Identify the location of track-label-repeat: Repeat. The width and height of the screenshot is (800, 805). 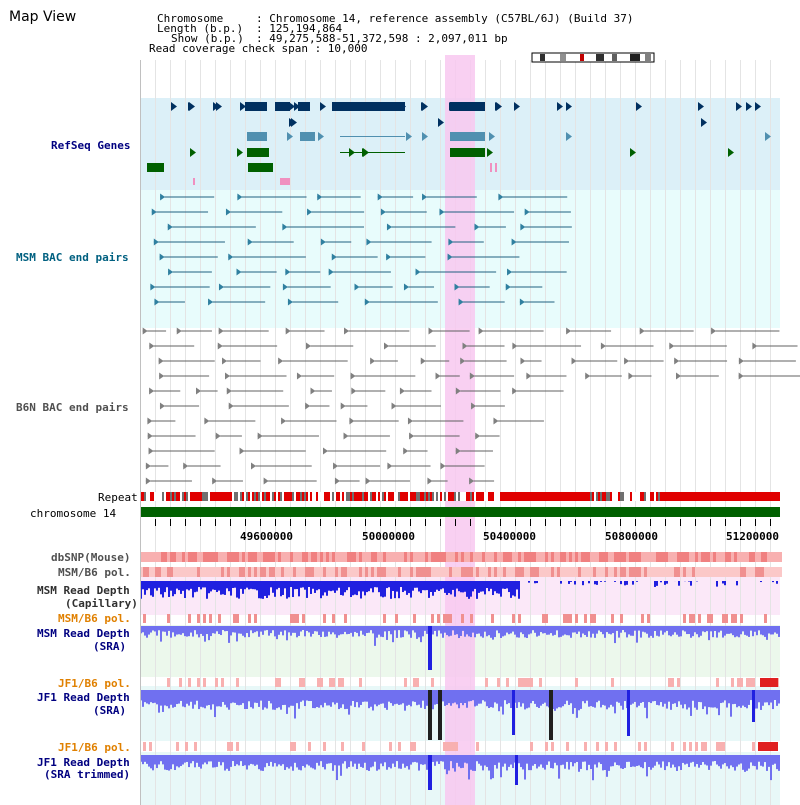
(118, 497).